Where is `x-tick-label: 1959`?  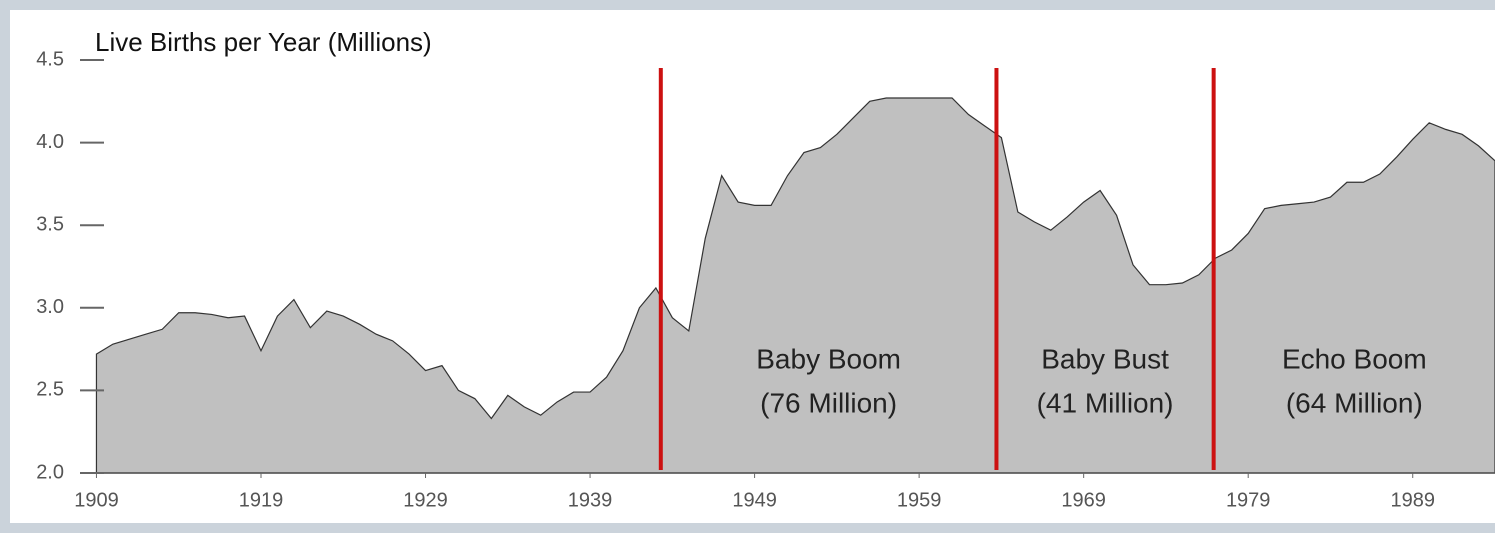 x-tick-label: 1959 is located at coordinates (919, 500).